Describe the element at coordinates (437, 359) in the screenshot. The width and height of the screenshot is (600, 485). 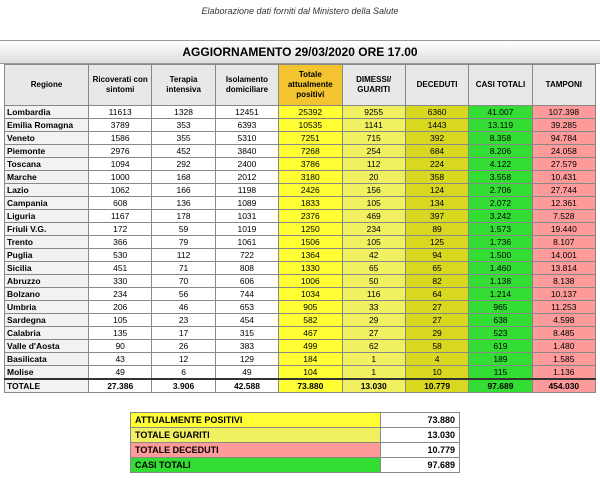
I see `value-cell: 4` at that location.